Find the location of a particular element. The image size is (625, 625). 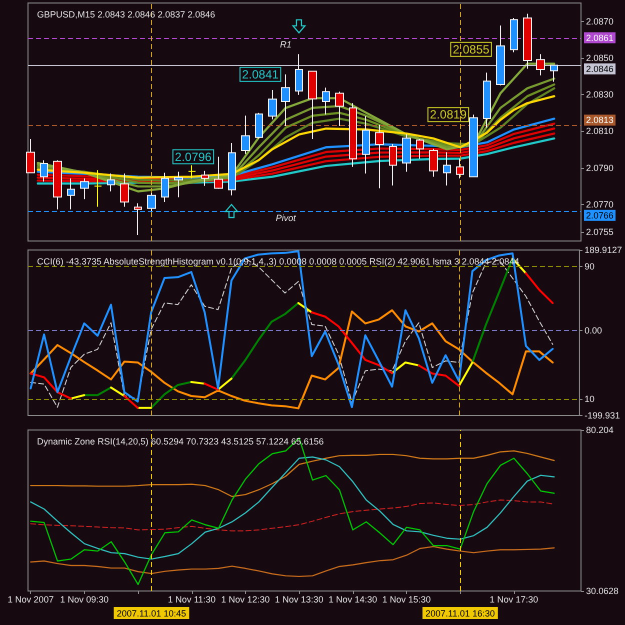

y-tick-label: 2.0810 is located at coordinates (600, 131).